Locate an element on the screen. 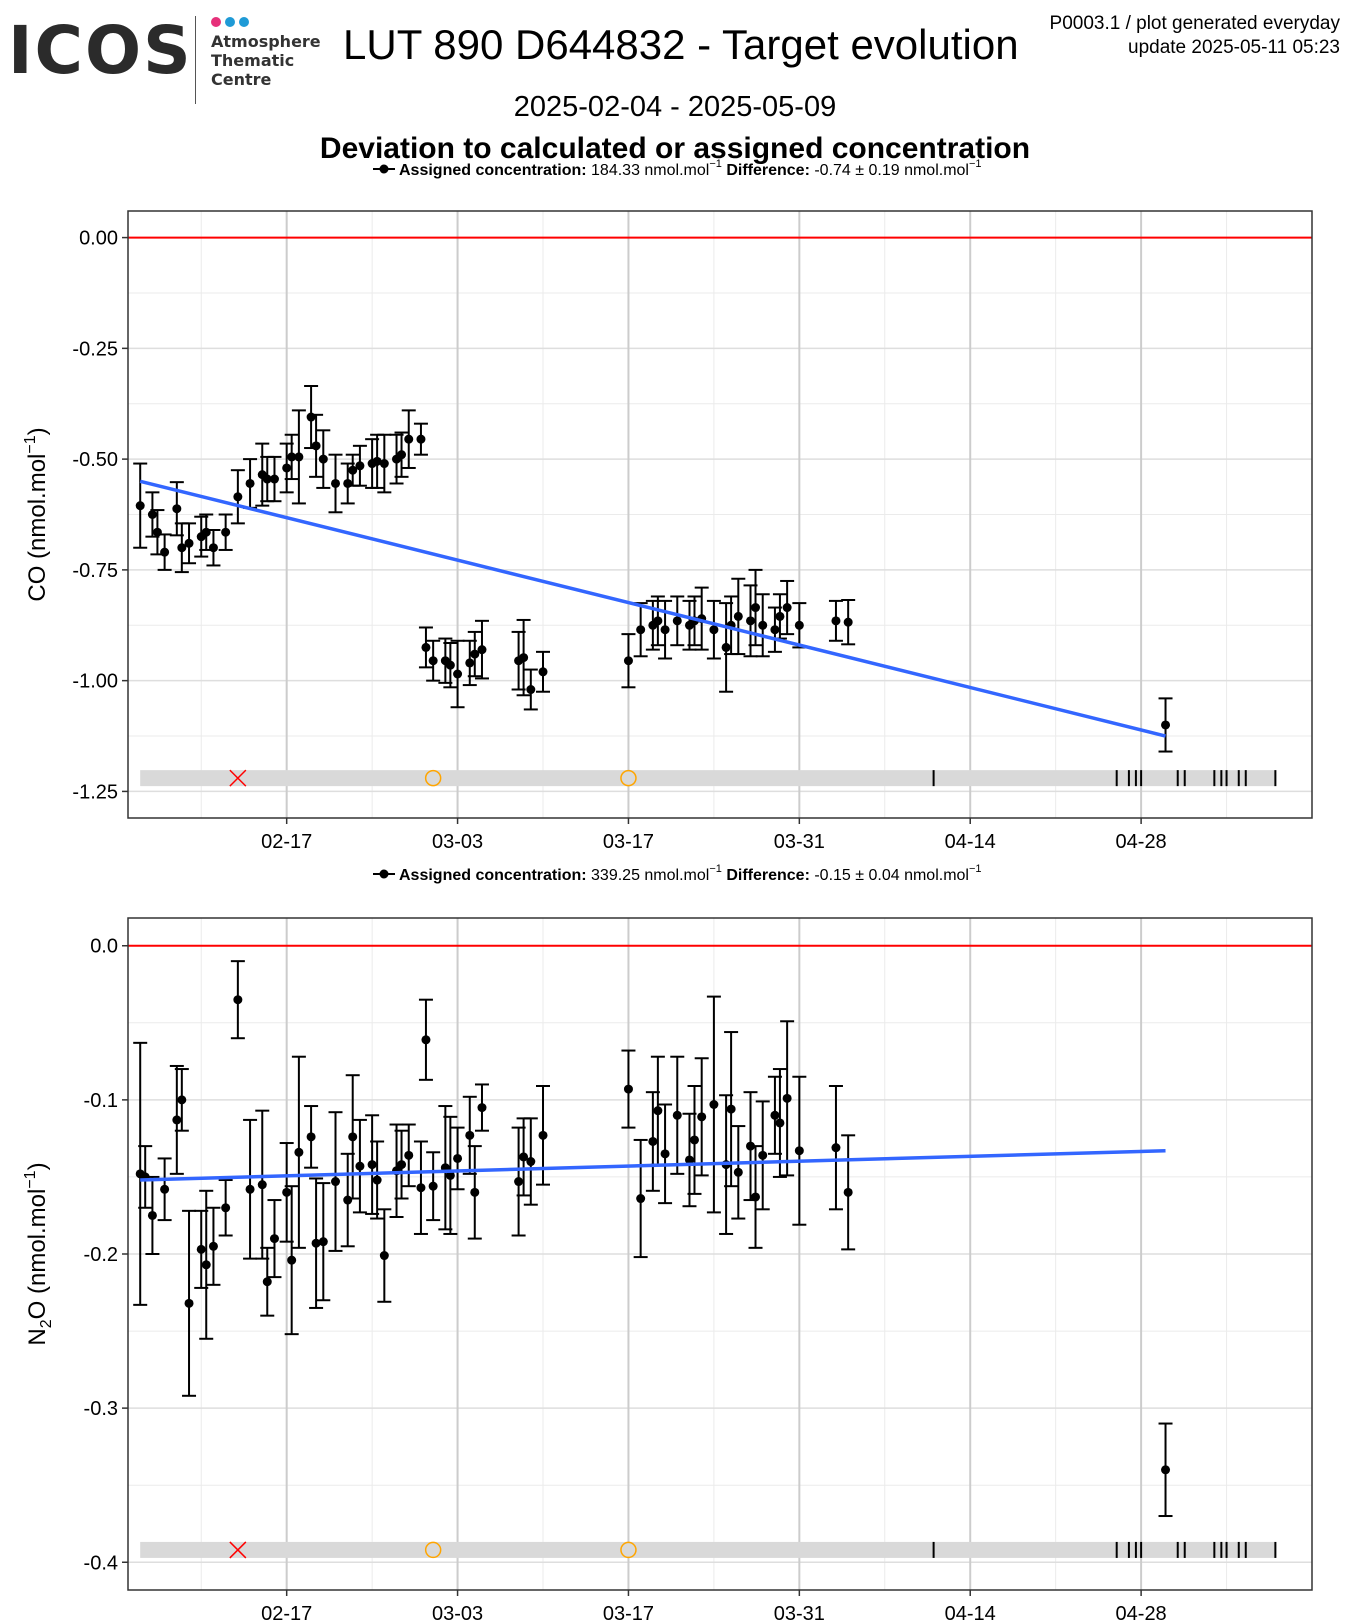 The image size is (1350, 1620). logo-dot-pink is located at coordinates (216, 22).